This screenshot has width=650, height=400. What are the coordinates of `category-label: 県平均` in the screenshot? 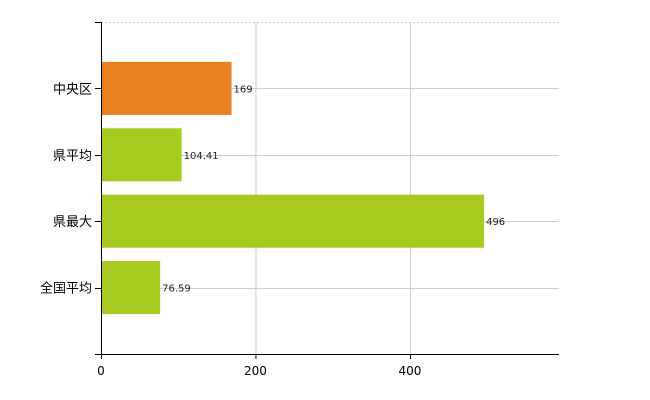 It's located at (72, 156).